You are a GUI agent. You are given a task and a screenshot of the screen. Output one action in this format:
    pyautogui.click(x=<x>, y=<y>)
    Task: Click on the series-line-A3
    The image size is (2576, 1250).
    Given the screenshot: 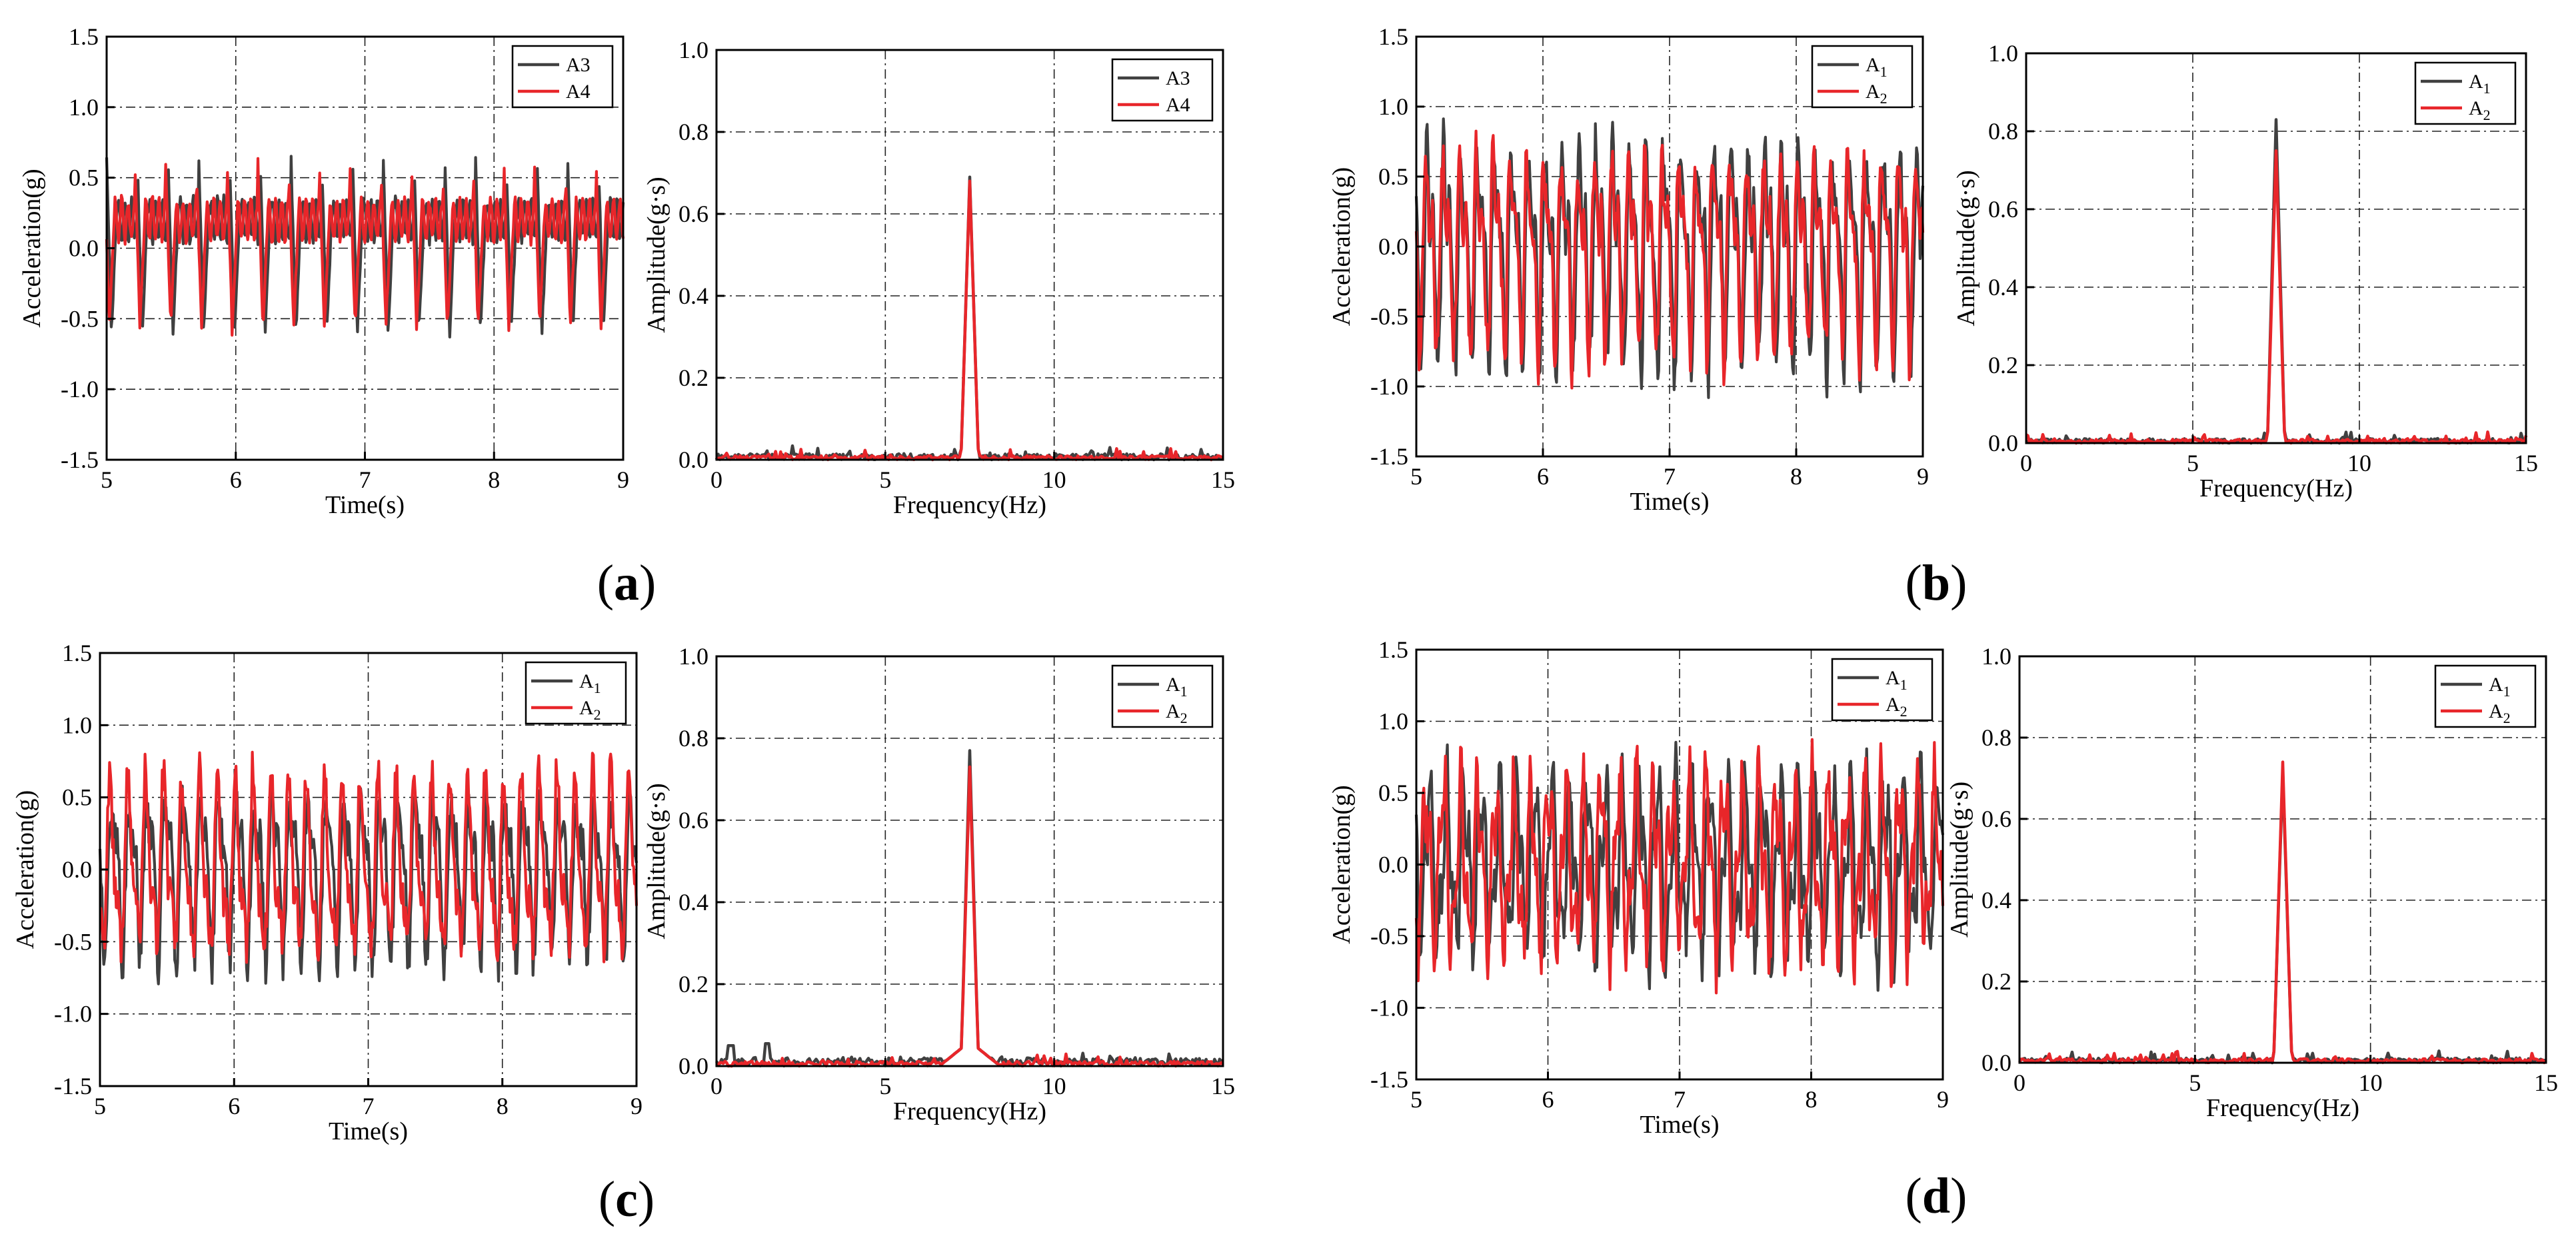 What is the action you would take?
    pyautogui.click(x=365, y=246)
    